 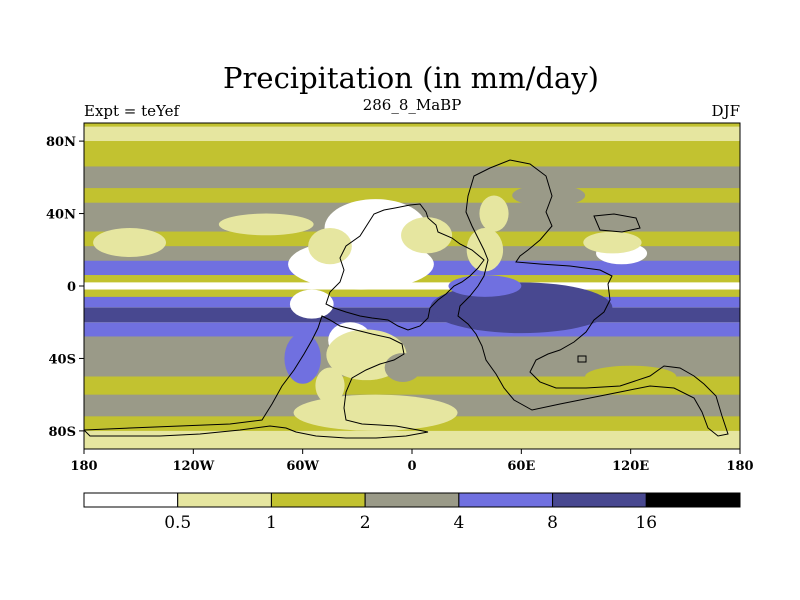 I want to click on y-tick-label: 0, so click(x=71, y=287).